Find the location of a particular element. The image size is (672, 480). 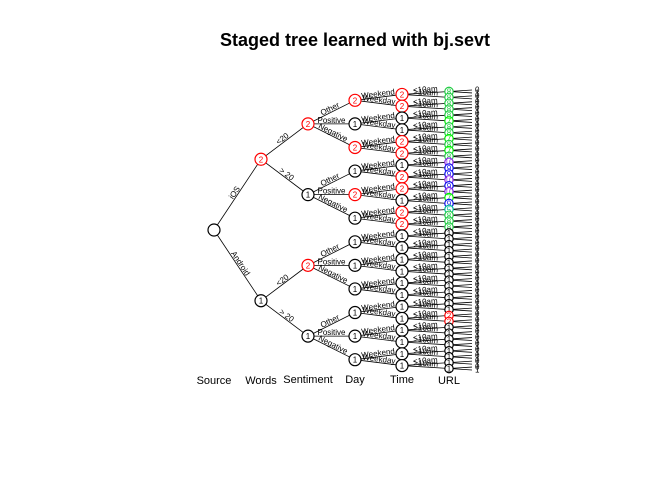

stage-node-sentiment is located at coordinates (308, 265).